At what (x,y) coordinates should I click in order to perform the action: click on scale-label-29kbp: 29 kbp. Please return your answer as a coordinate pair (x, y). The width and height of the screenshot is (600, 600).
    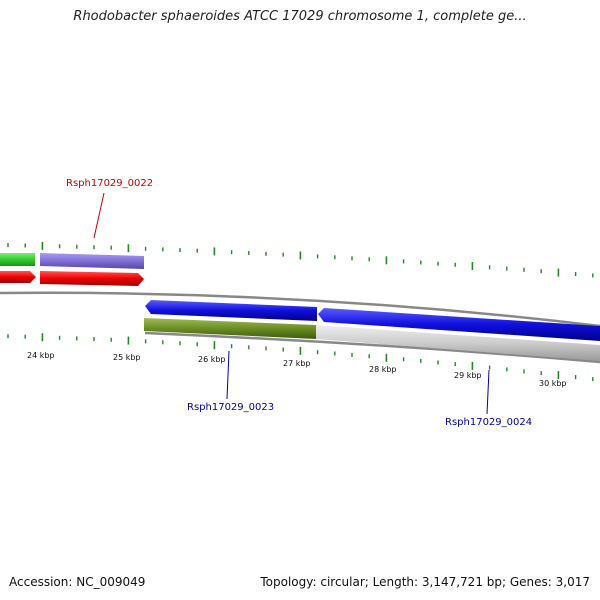
    Looking at the image, I should click on (468, 375).